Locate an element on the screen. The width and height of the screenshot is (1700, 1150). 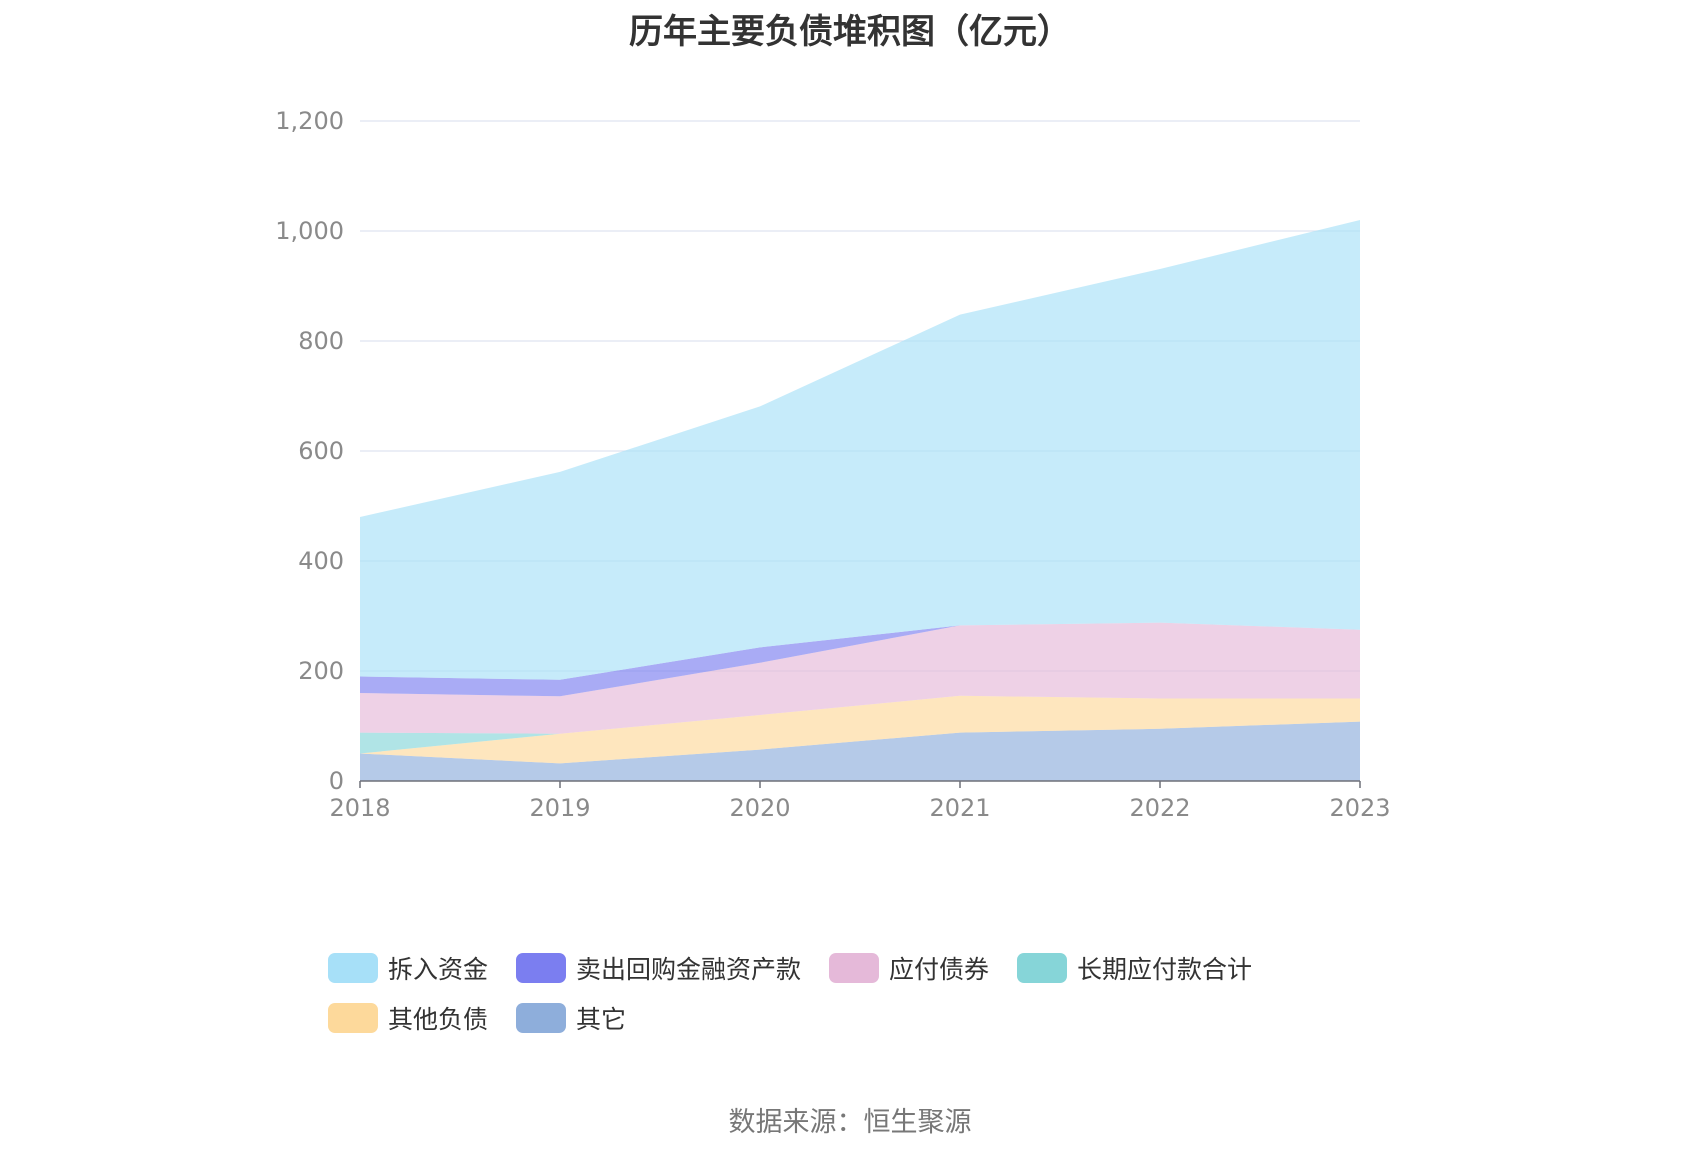
legend-item: 其它 is located at coordinates (571, 1018).